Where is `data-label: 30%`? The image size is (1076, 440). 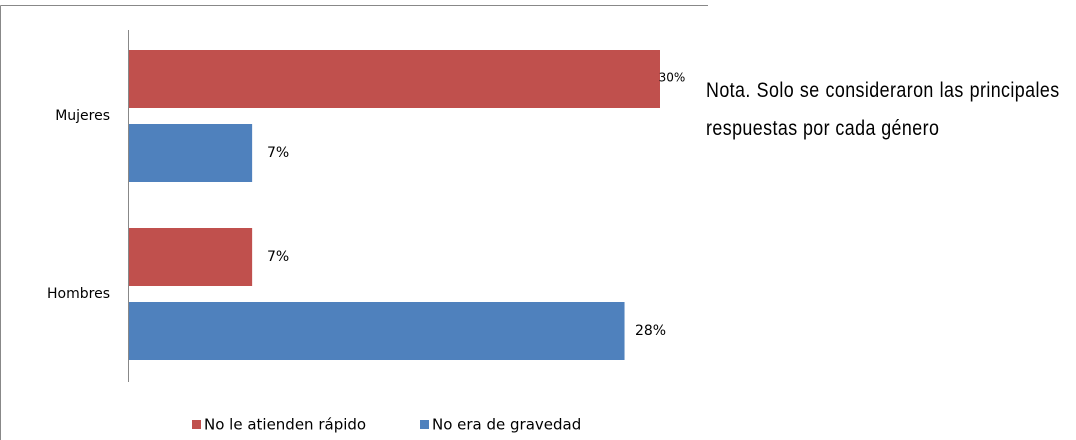
data-label: 30% is located at coordinates (672, 78).